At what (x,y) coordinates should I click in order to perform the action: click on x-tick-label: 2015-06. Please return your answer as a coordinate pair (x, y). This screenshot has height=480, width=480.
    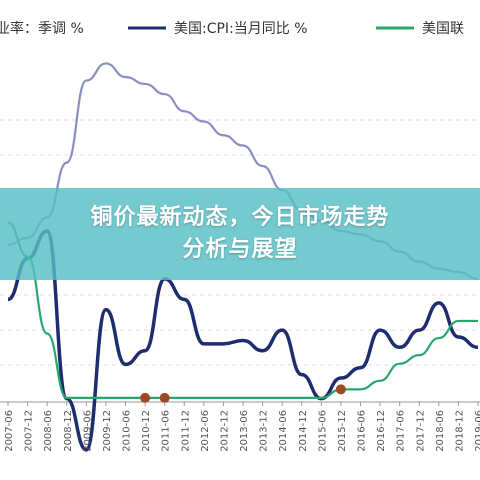
    Looking at the image, I should click on (322, 431).